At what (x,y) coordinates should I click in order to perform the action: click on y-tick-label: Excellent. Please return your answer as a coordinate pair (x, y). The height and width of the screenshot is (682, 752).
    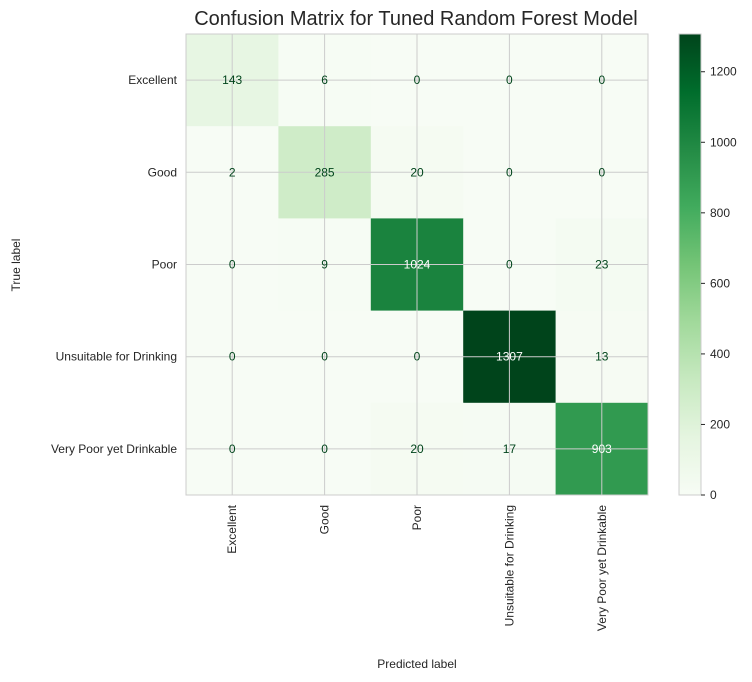
    Looking at the image, I should click on (152, 80).